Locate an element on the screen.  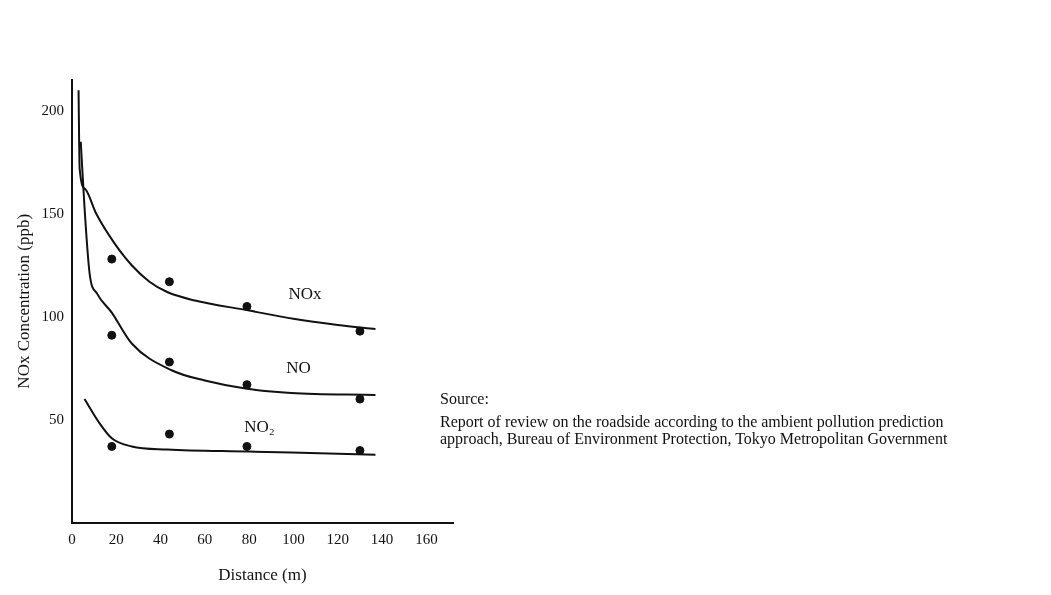
y-tick-label: 100 is located at coordinates (52, 315).